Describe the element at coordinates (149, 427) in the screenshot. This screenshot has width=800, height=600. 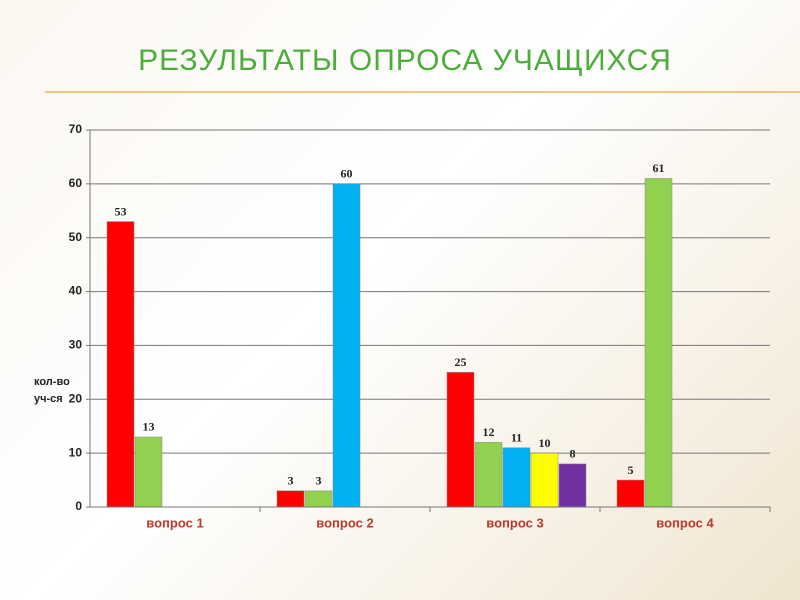
I see `data-label: 13` at that location.